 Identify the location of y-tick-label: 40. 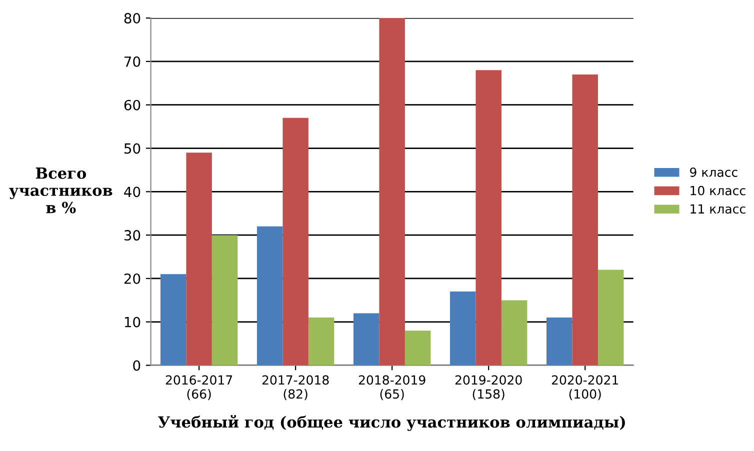
(132, 192).